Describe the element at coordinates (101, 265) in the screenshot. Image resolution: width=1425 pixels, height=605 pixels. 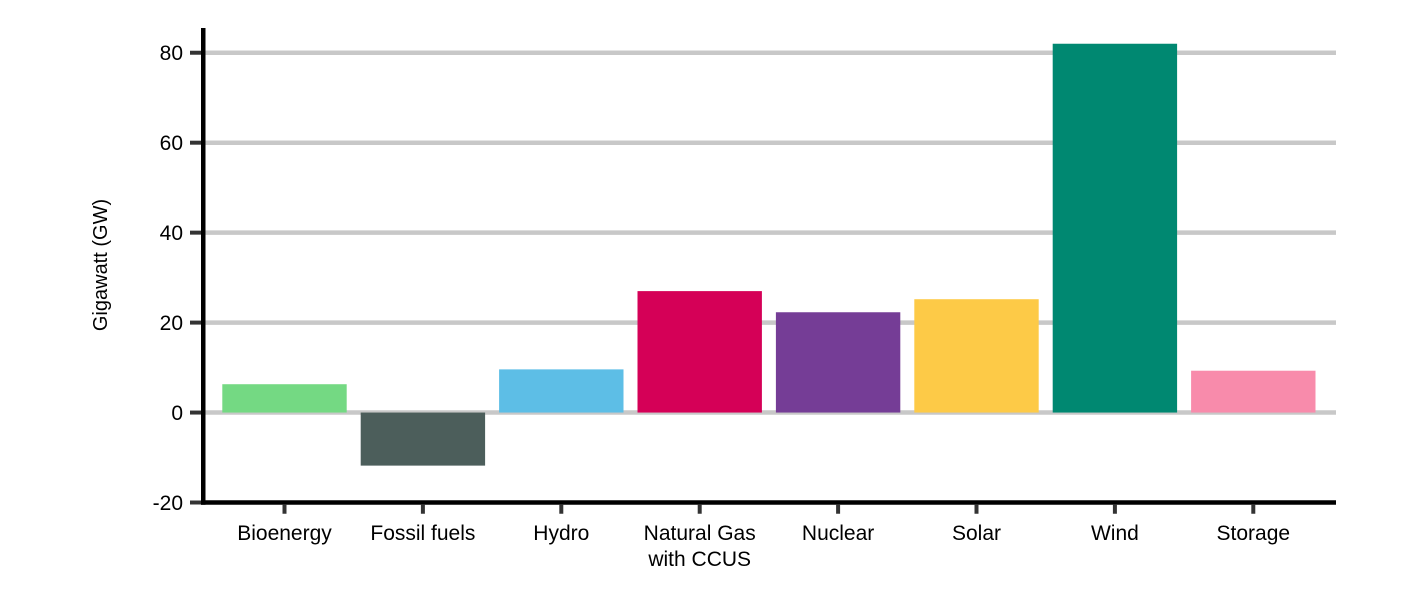
I see `y-axis-title: Gigawatt (GW)` at that location.